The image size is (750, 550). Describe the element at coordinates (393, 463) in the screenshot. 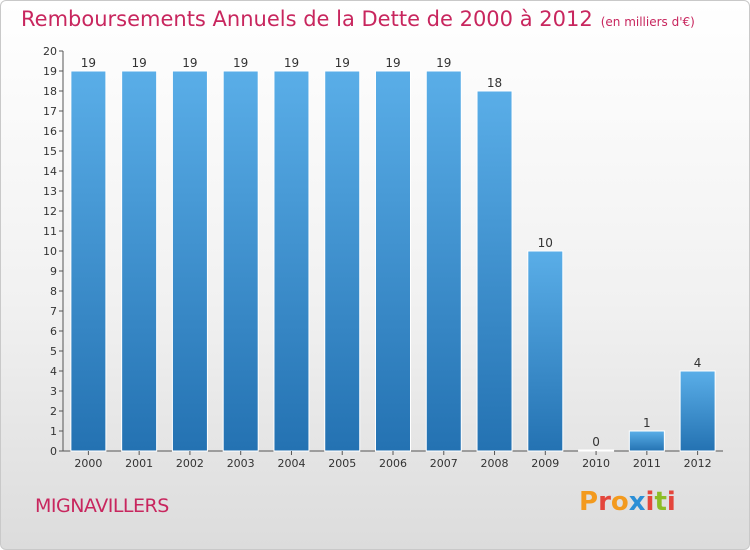

I see `x-tick-label: 2006` at that location.